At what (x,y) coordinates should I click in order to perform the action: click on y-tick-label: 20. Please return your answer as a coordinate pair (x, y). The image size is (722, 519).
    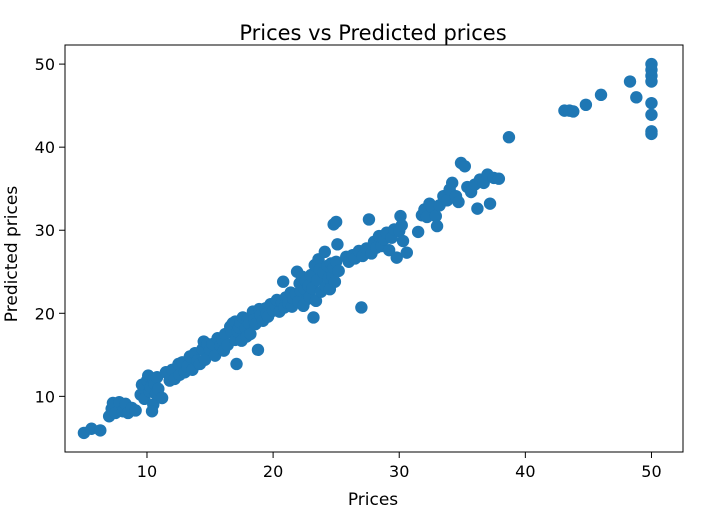
    Looking at the image, I should click on (45, 313).